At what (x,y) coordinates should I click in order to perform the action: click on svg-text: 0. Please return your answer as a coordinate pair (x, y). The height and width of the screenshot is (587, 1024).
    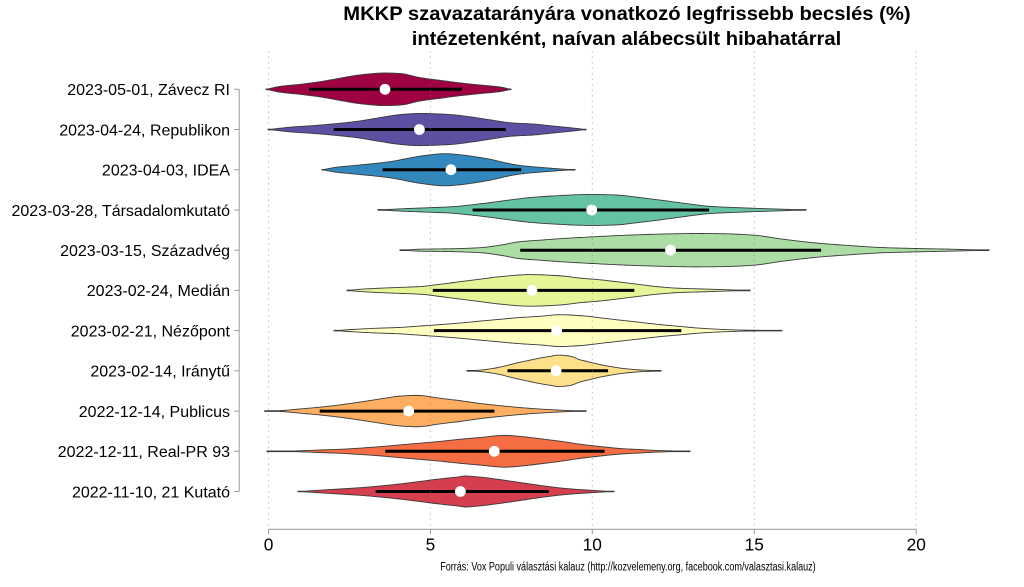
    Looking at the image, I should click on (269, 544).